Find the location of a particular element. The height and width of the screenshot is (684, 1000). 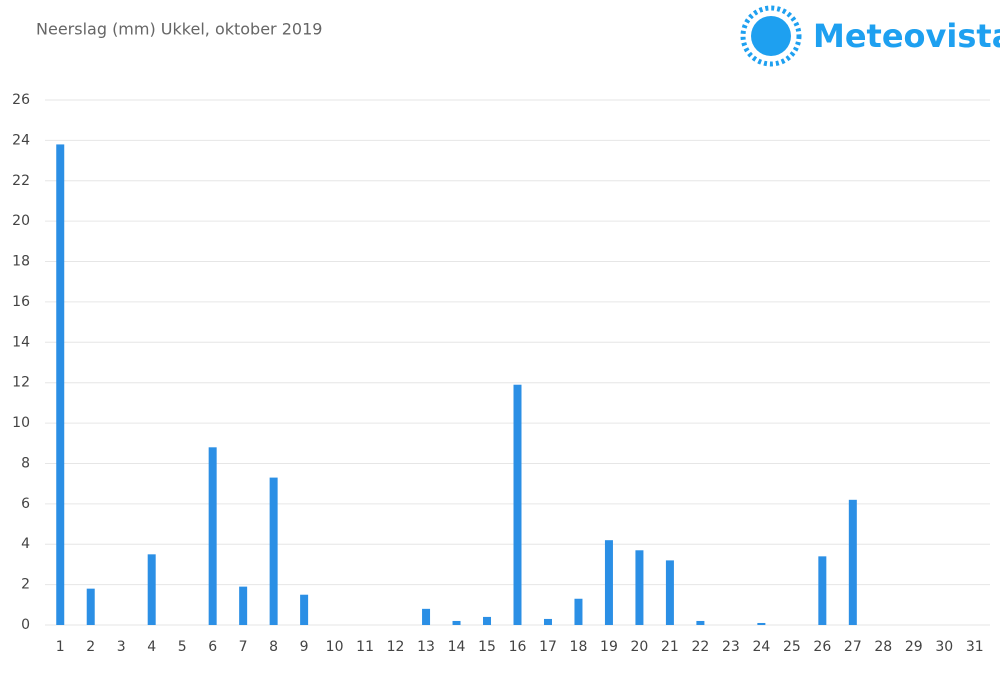

x-tick-label: 15 is located at coordinates (487, 647).